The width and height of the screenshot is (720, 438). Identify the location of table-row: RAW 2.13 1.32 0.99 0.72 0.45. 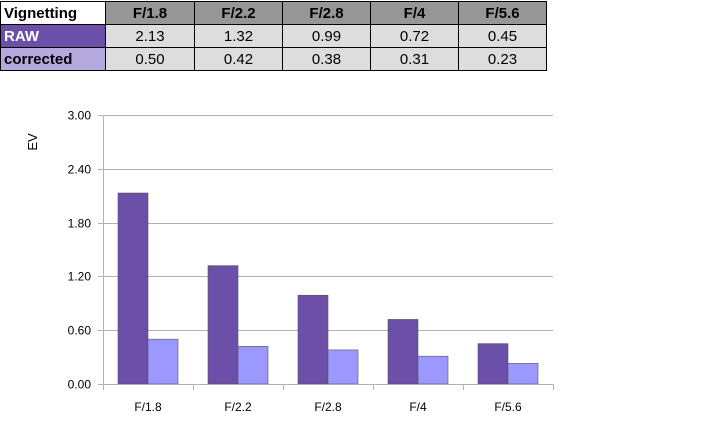
(273, 36).